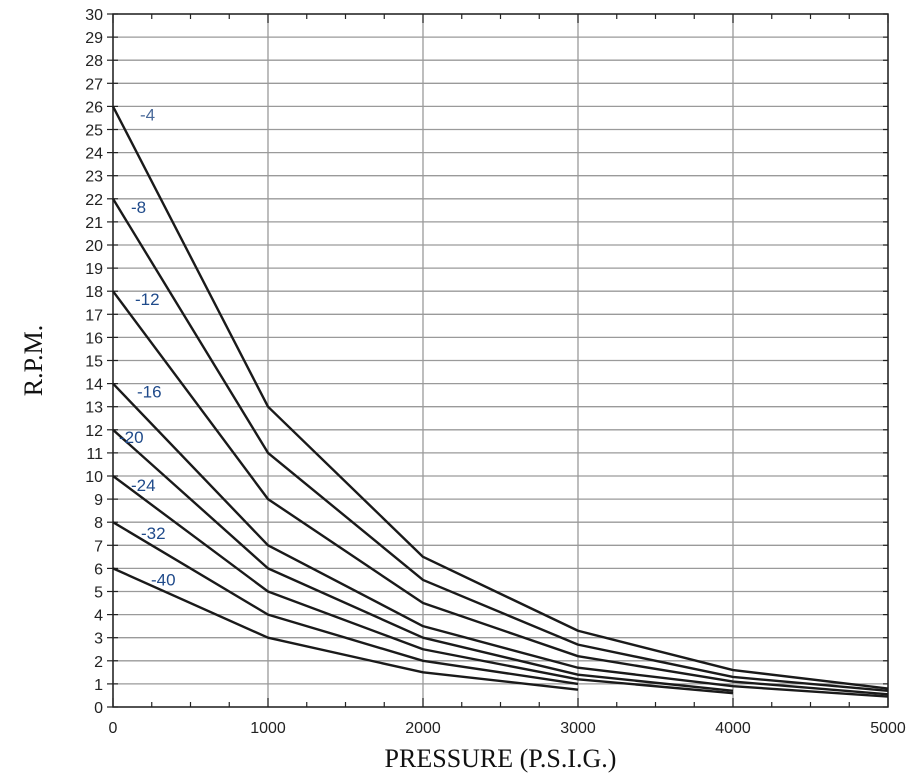 The height and width of the screenshot is (775, 916). Describe the element at coordinates (94, 431) in the screenshot. I see `y-tick-label: 12` at that location.